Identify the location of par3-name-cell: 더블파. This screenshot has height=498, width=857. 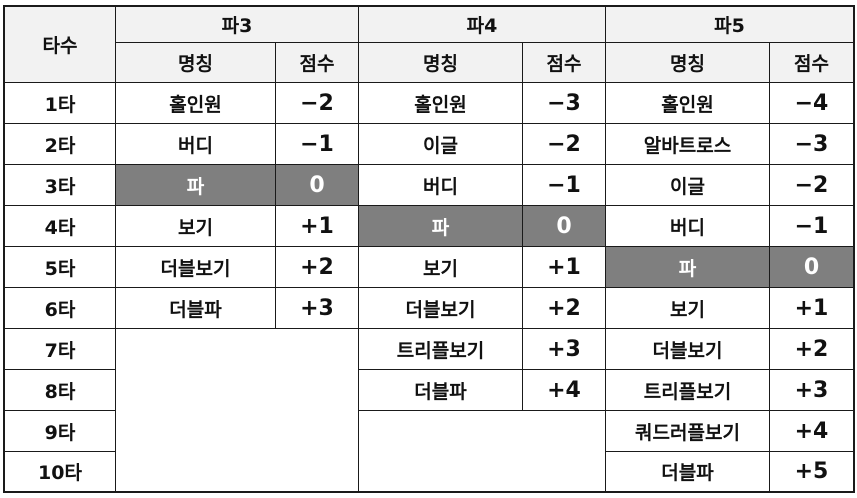
(196, 308).